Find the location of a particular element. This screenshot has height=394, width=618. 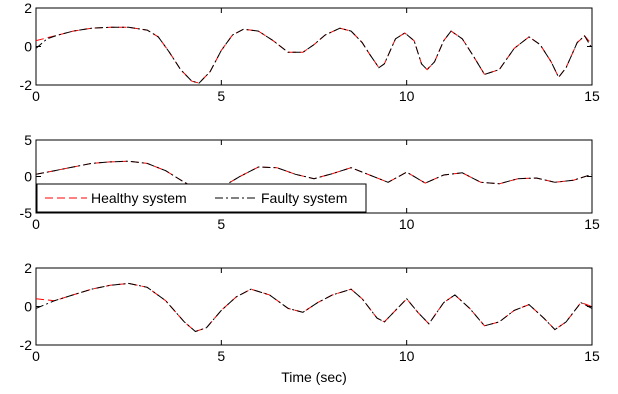

legend: Healthy system Faulty system is located at coordinates (201, 198).